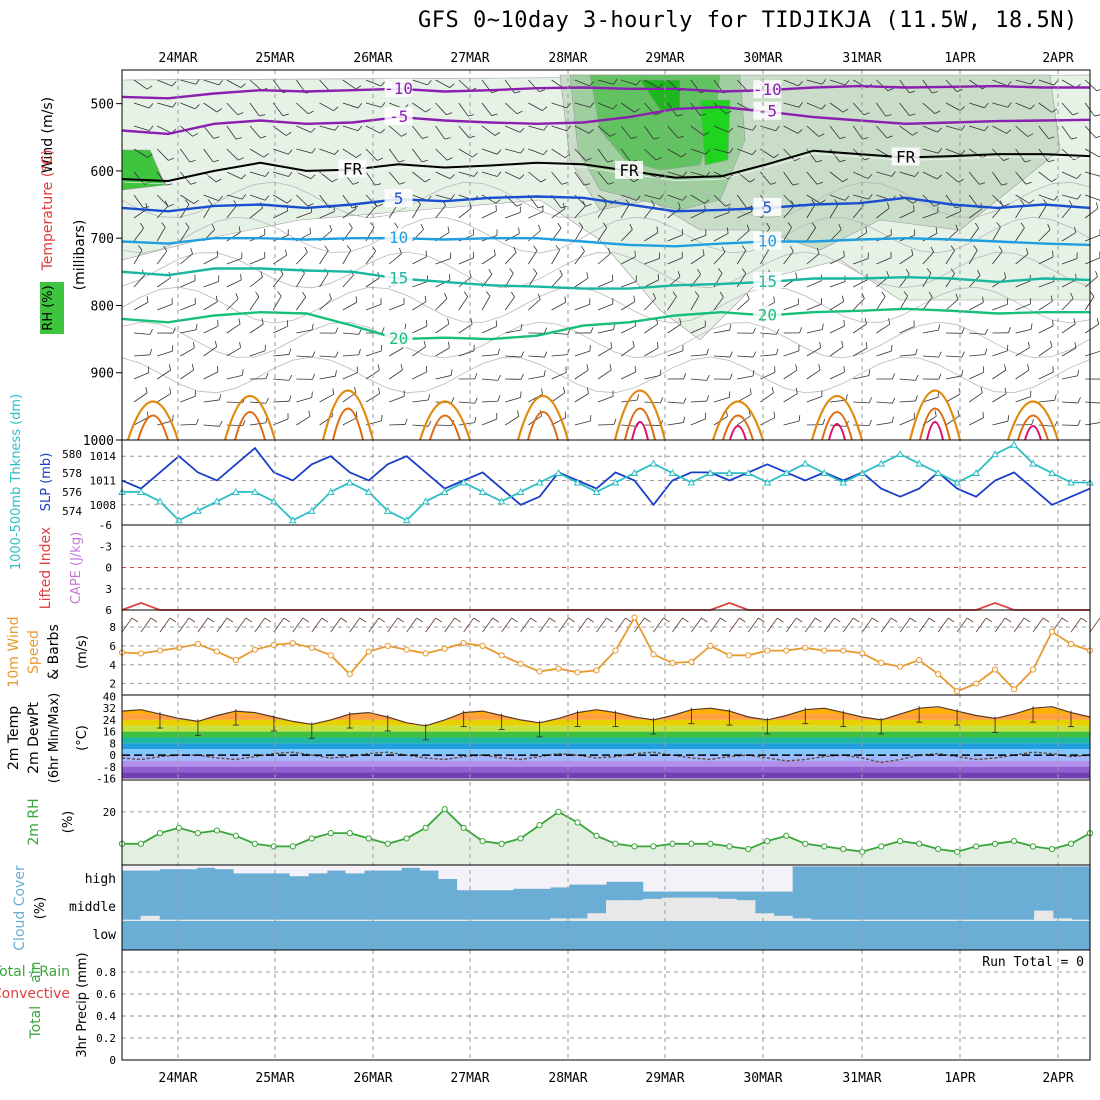 The image size is (1100, 1100). Describe the element at coordinates (762, 1078) in the screenshot. I see `bottom-date-label: 30MAR` at that location.